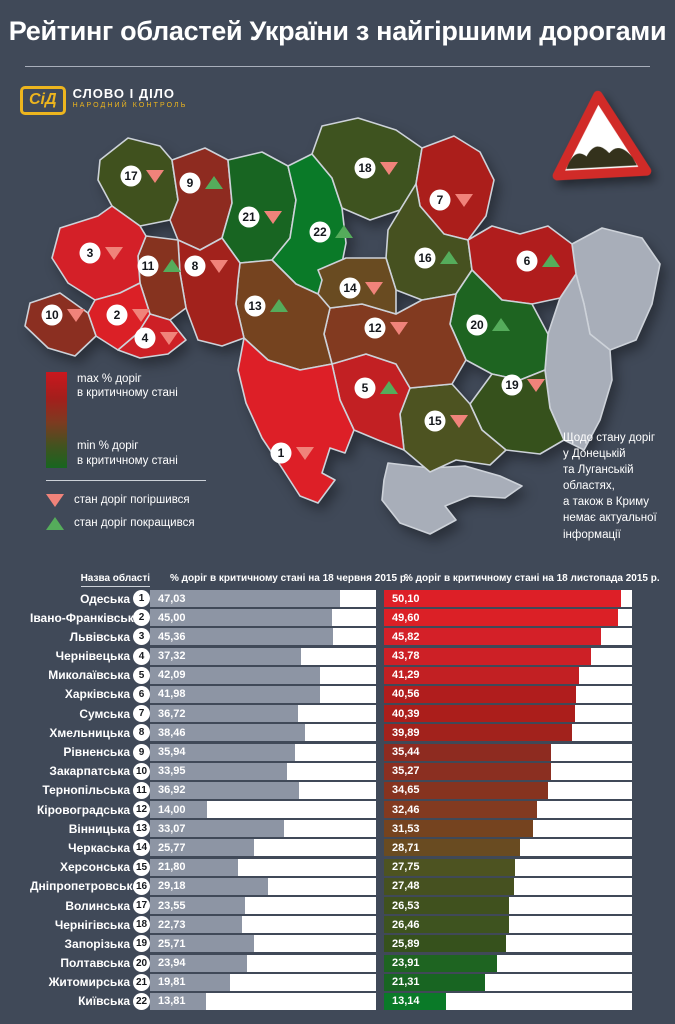 Image resolution: width=675 pixels, height=1024 pixels. Describe the element at coordinates (141, 944) in the screenshot. I see `rank-badge: 19` at that location.